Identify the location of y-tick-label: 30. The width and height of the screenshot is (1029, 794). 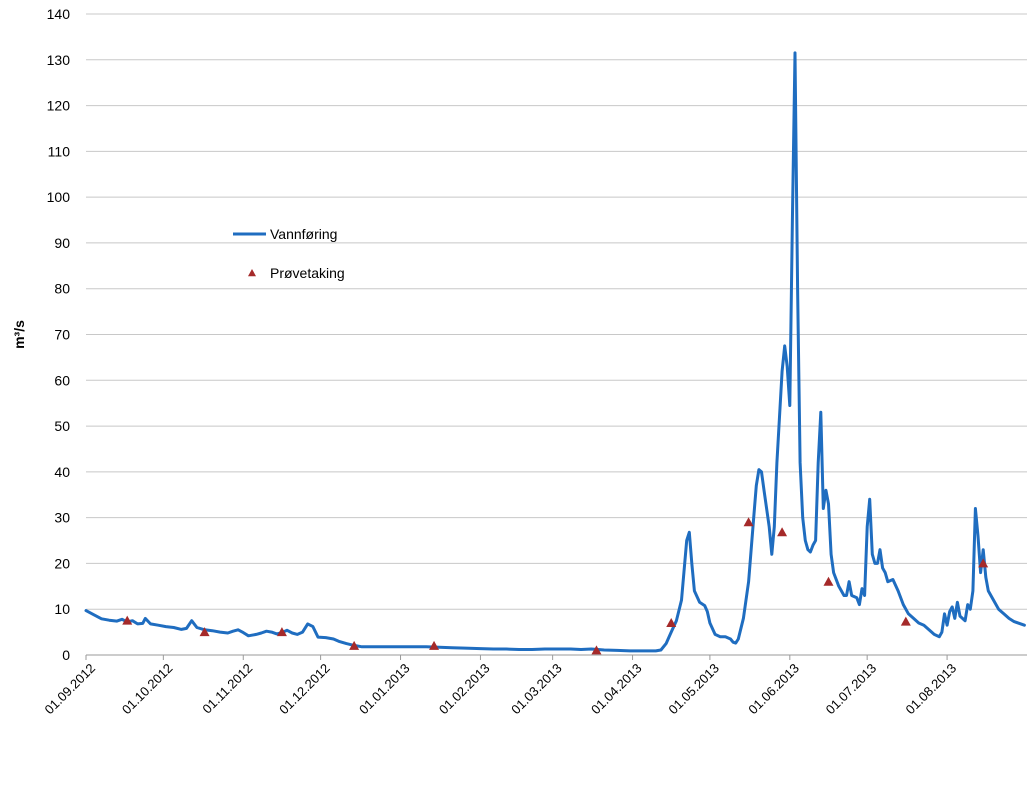
(62, 518).